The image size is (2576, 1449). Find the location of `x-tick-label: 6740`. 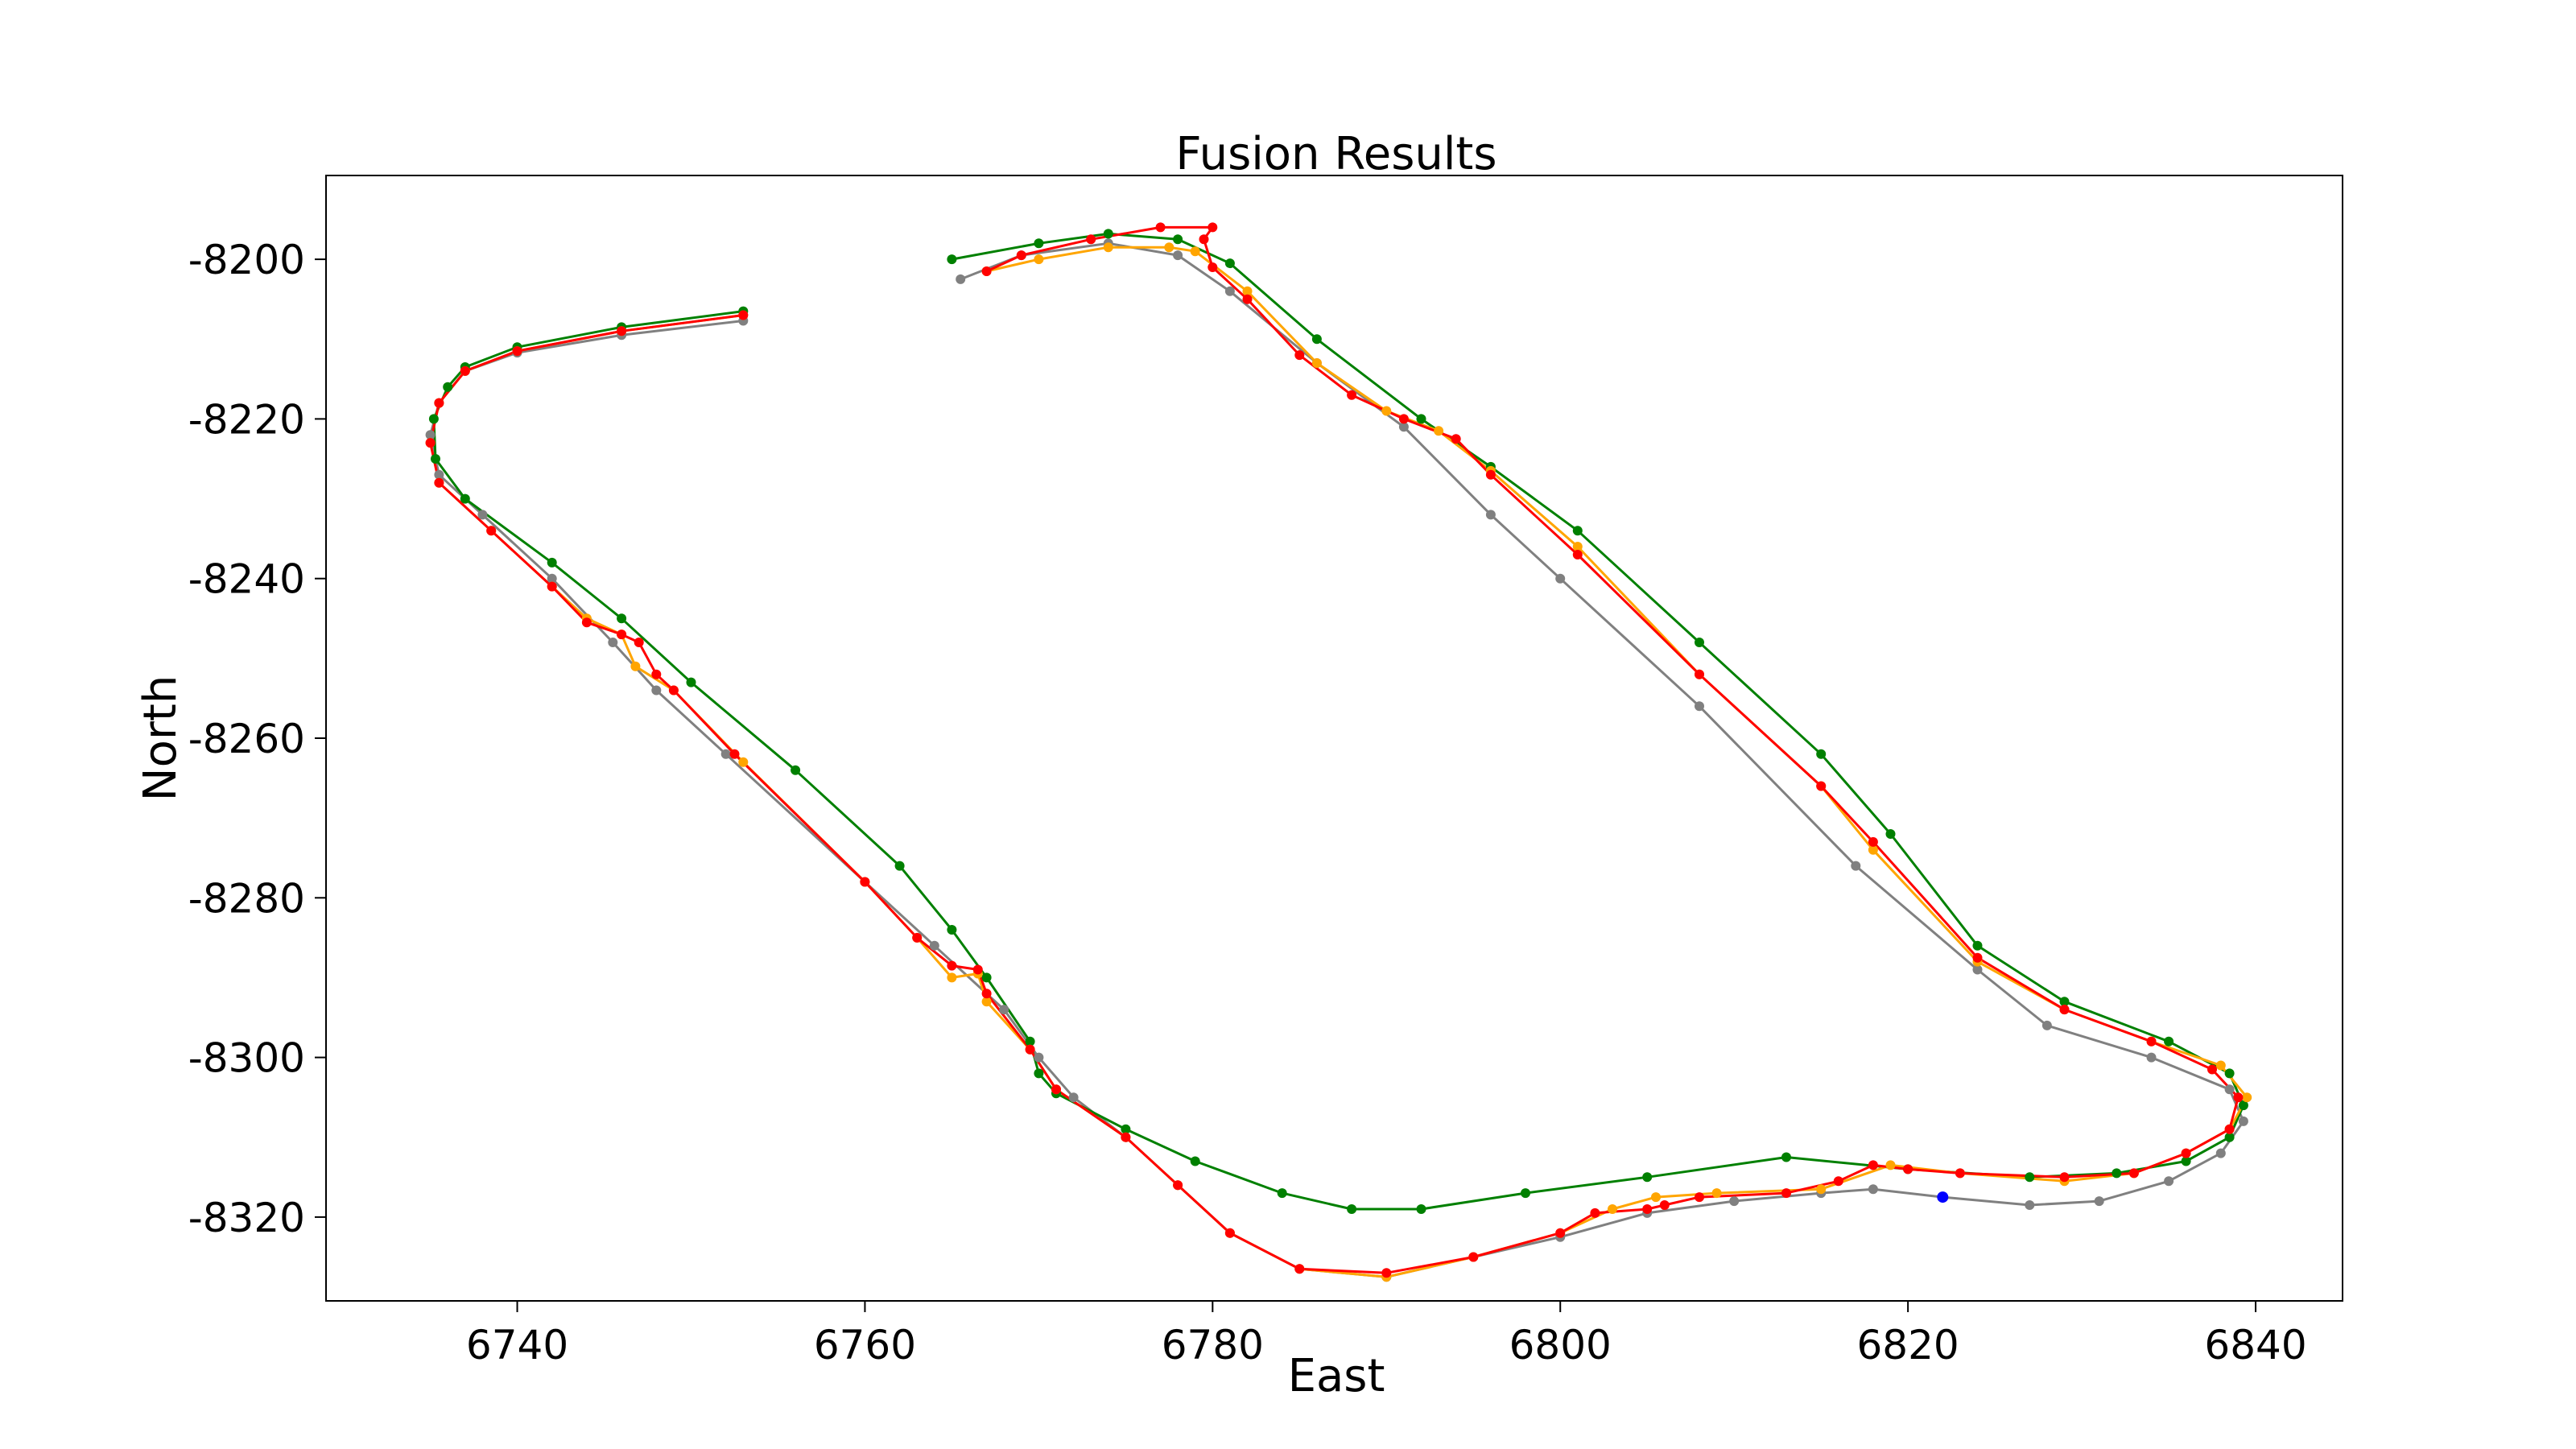

x-tick-label: 6740 is located at coordinates (517, 1345).